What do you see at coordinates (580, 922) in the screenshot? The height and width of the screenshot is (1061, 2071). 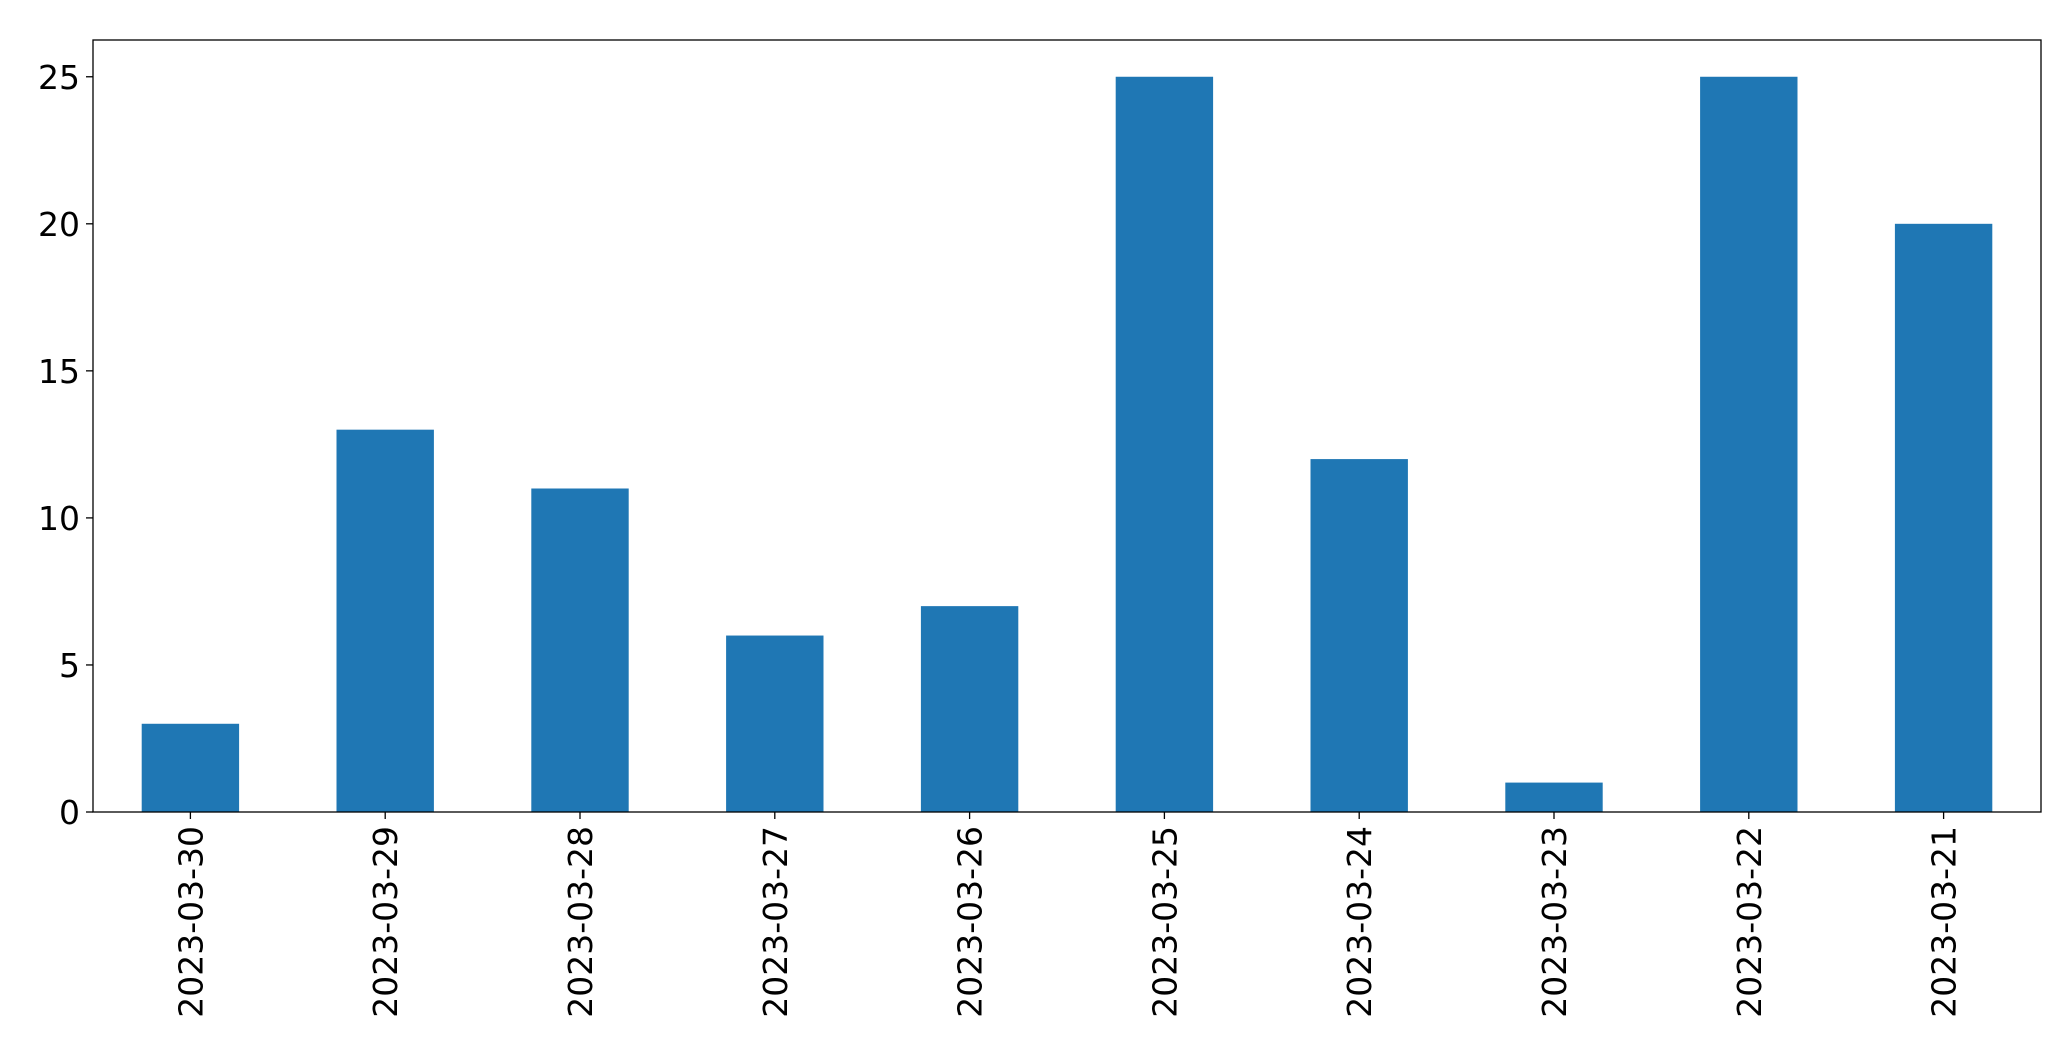 I see `x-tick-label: 2023-03-28` at bounding box center [580, 922].